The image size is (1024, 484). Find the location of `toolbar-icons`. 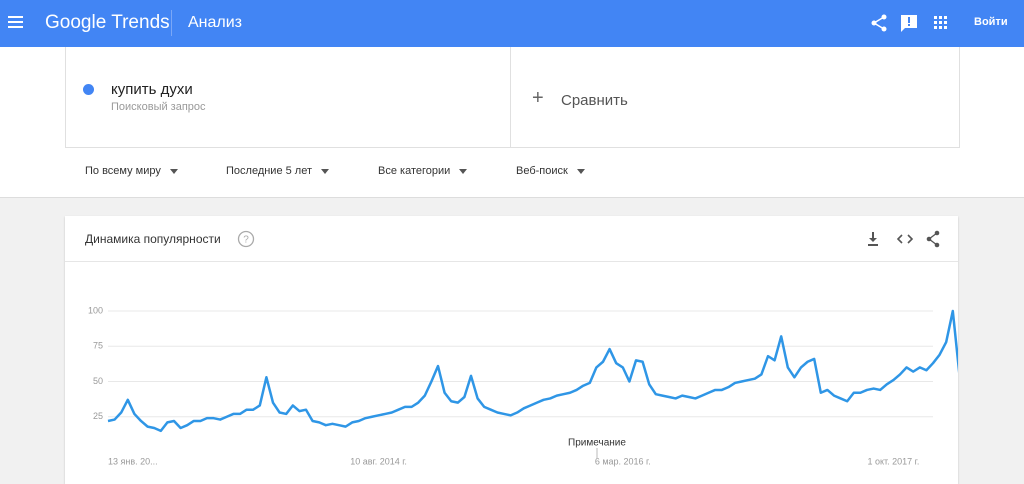

toolbar-icons is located at coordinates (926, 24).